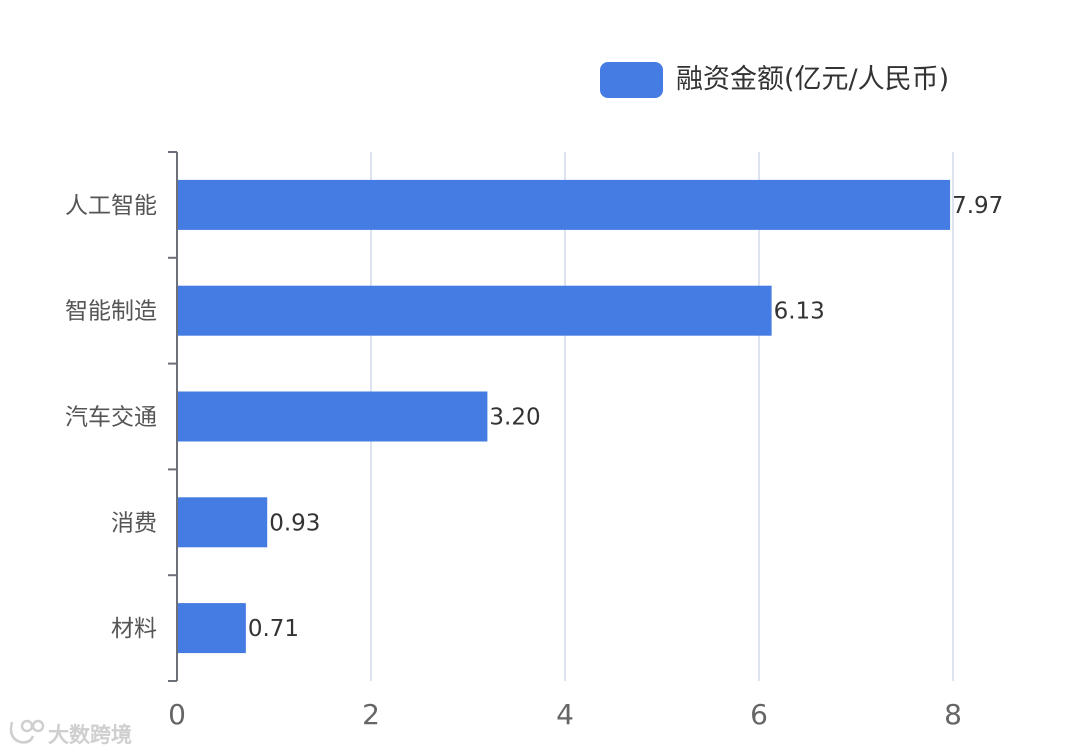  Describe the element at coordinates (565, 714) in the screenshot. I see `x-tick-label: 4` at that location.